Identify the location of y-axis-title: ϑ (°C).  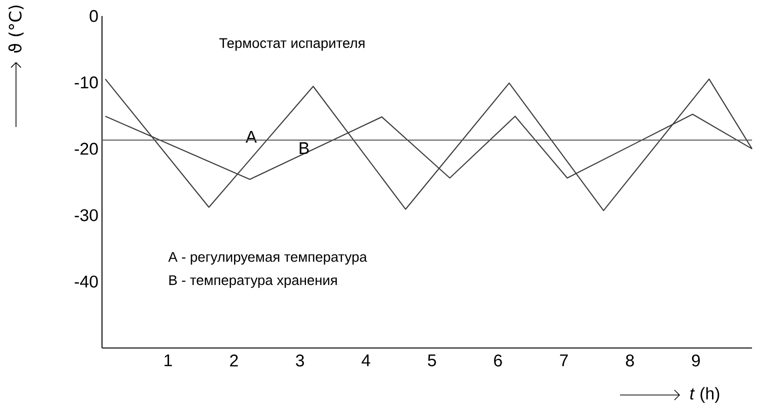
(16, 29).